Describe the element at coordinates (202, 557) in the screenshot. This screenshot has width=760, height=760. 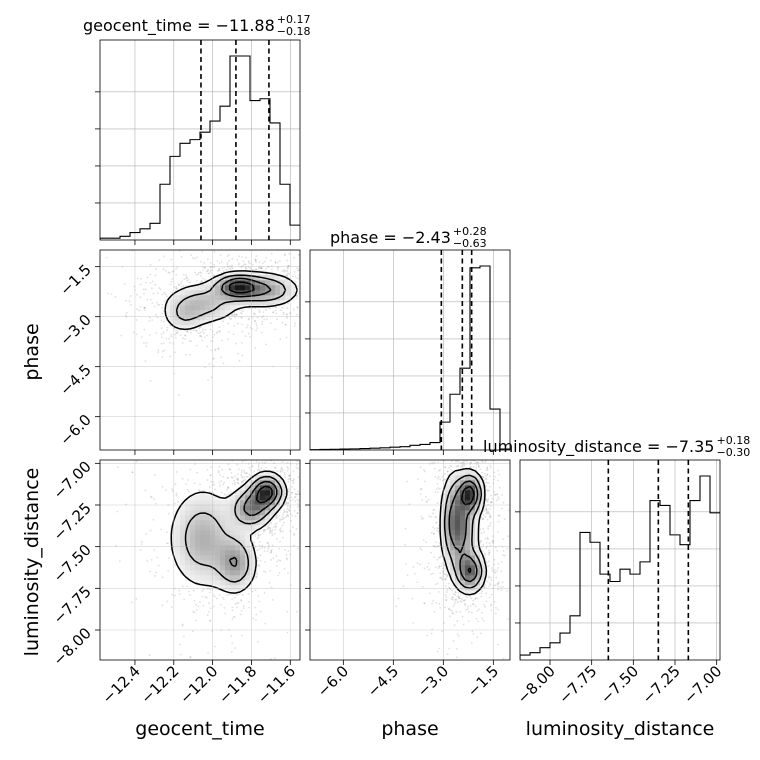
I see `density-panel-geocent-time-vs-luminosity-distance` at that location.